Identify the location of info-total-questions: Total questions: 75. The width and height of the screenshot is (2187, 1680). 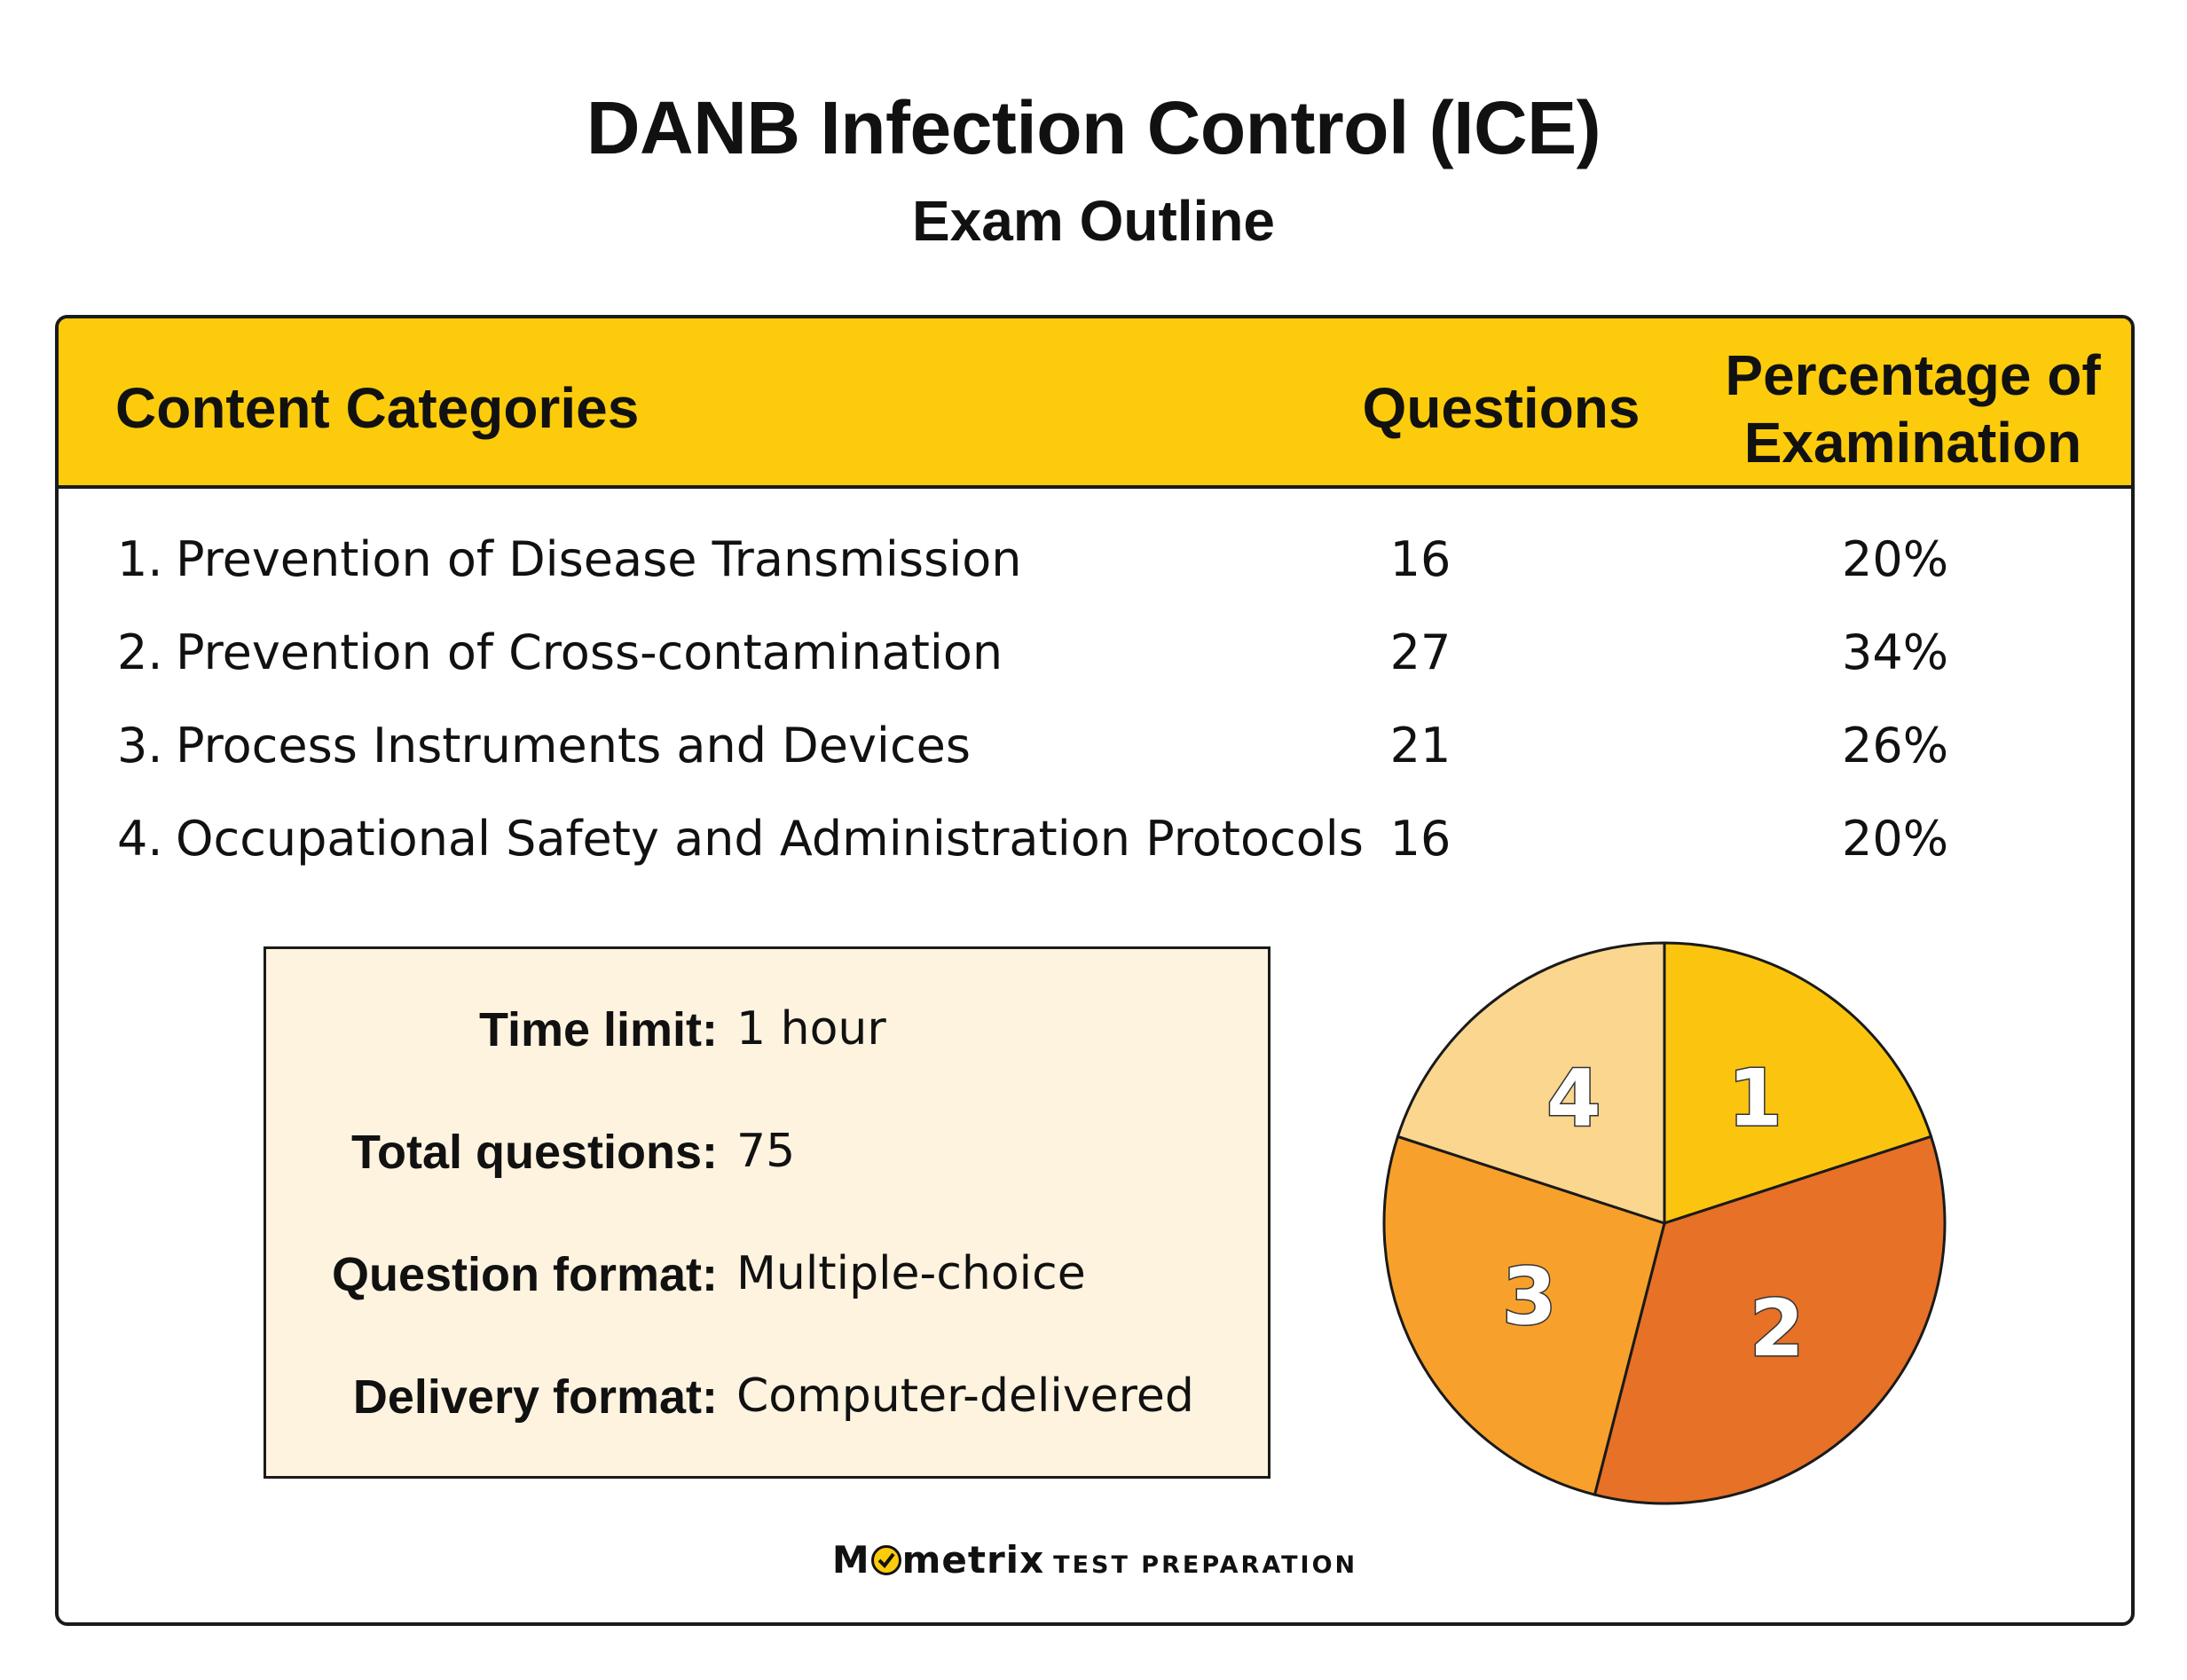
(767, 1160).